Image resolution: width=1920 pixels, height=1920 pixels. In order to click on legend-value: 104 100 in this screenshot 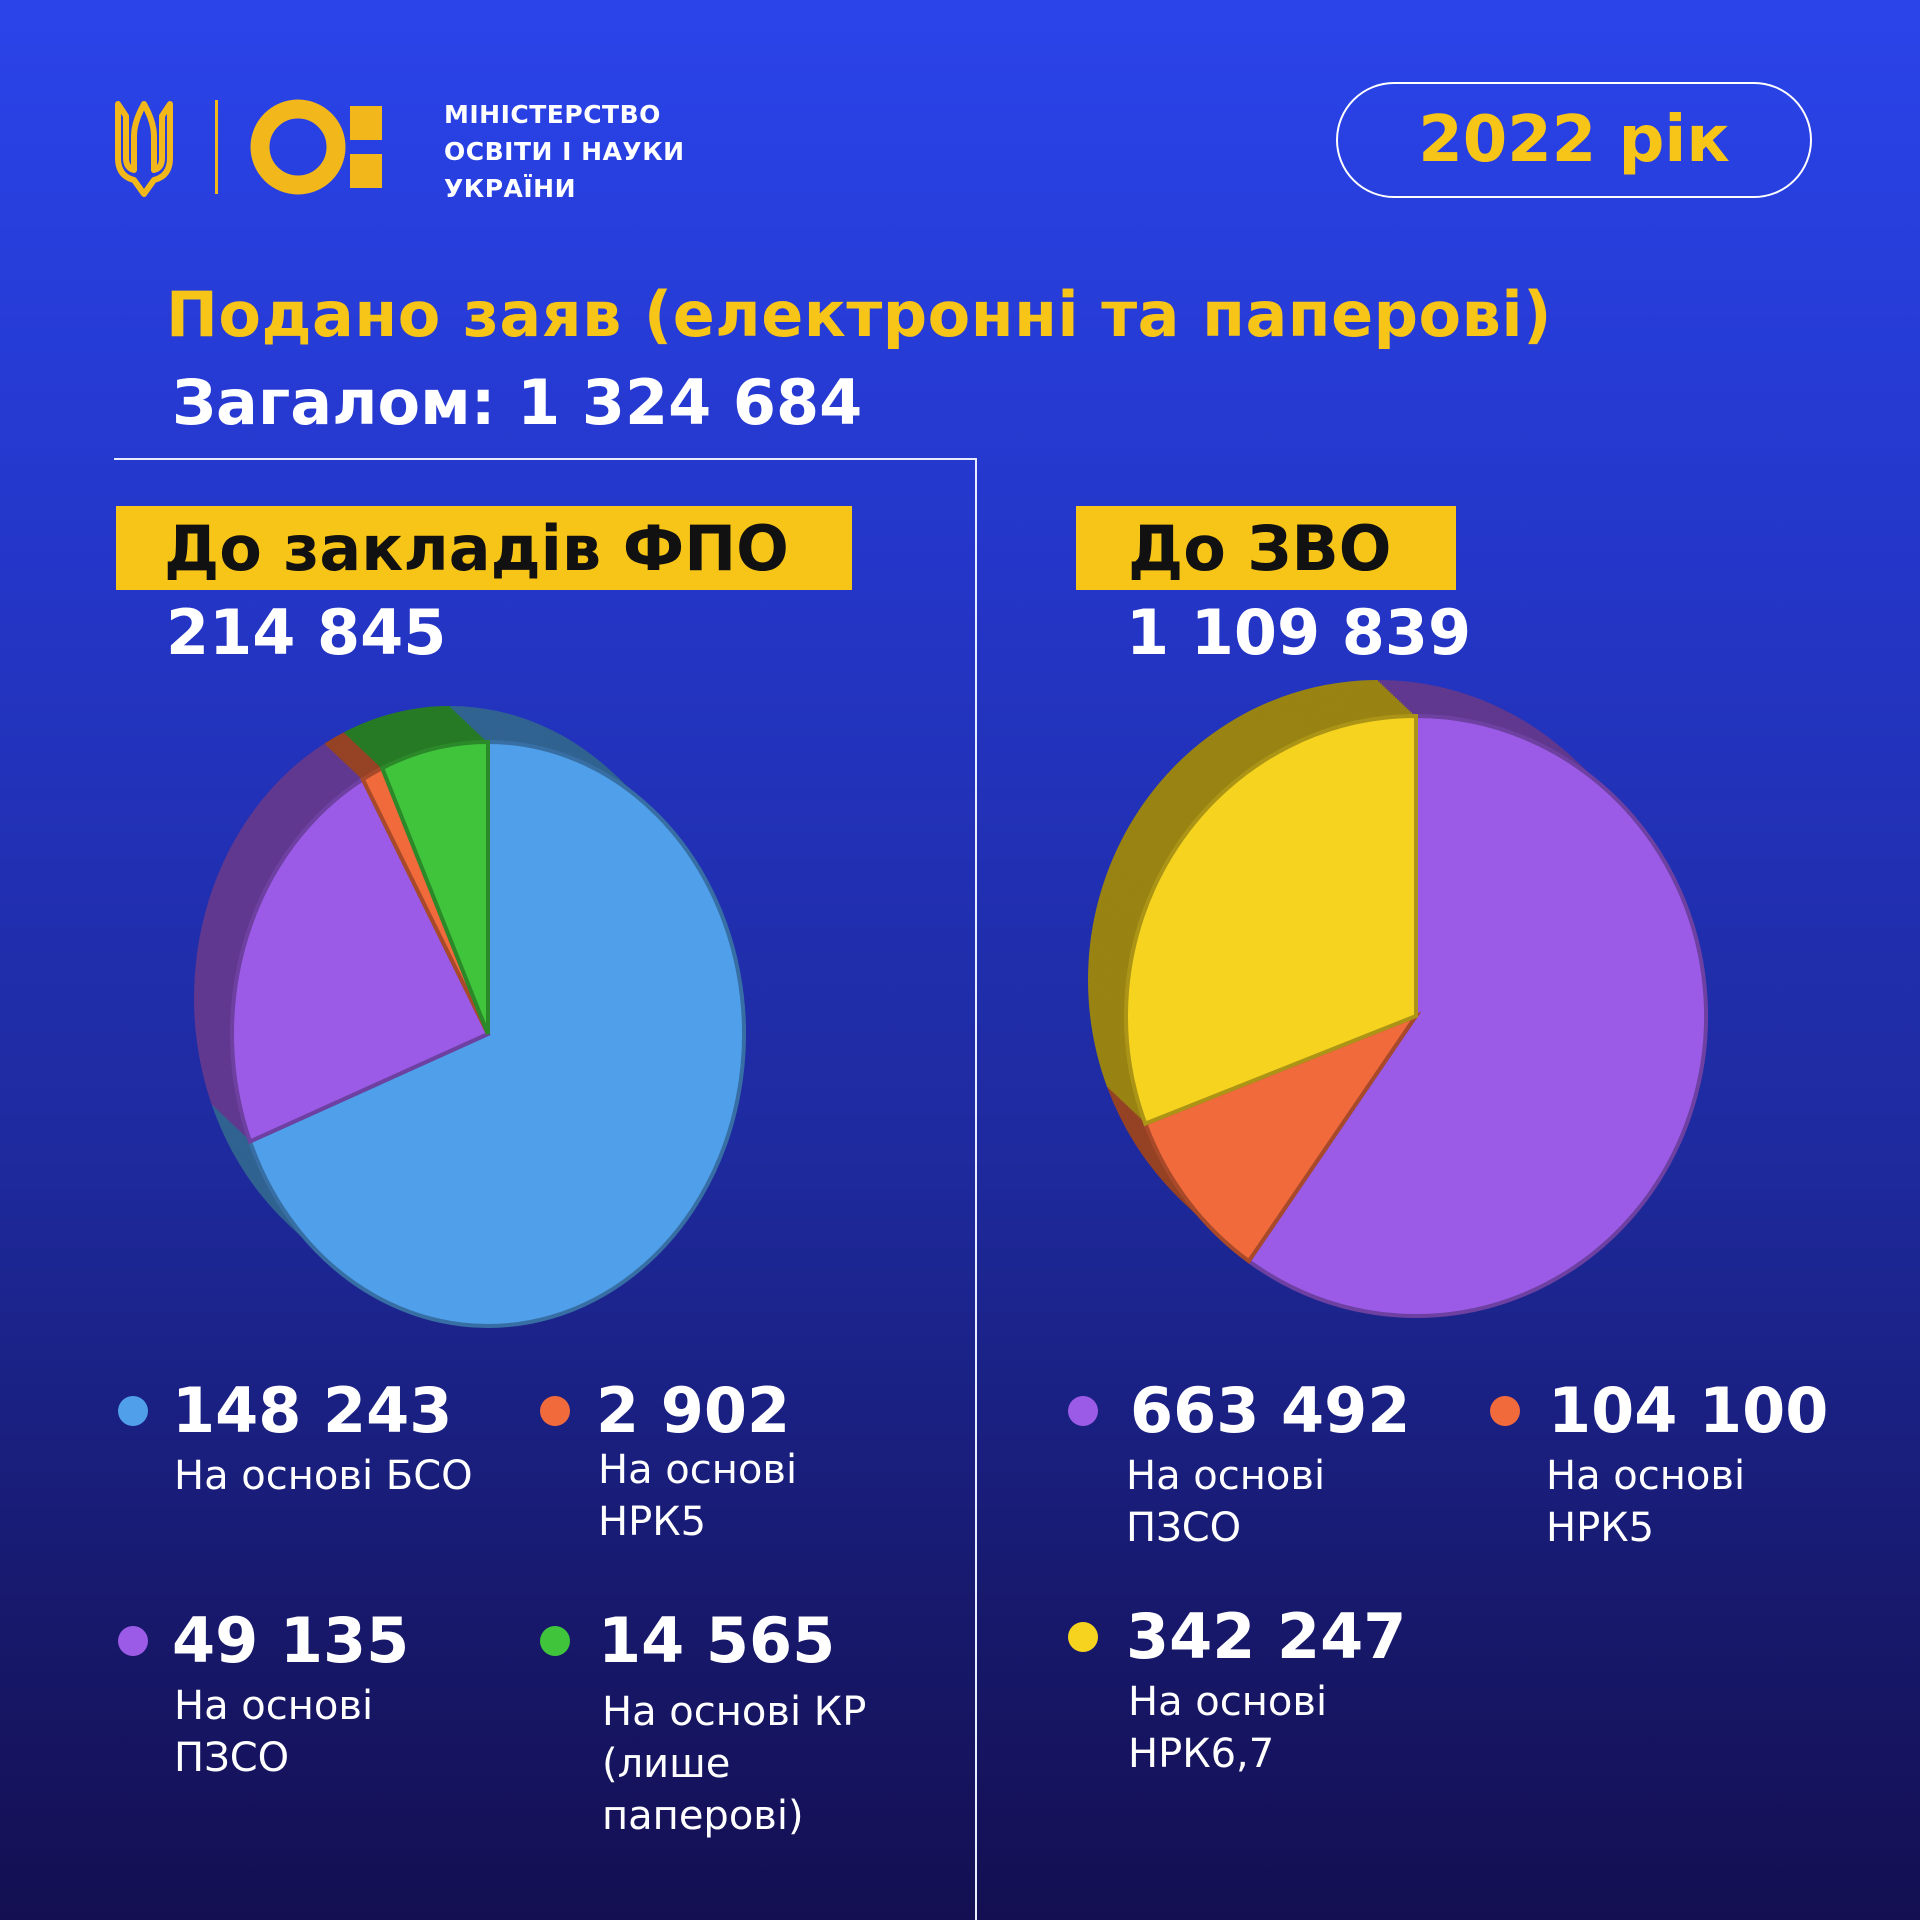, I will do `click(1688, 1410)`.